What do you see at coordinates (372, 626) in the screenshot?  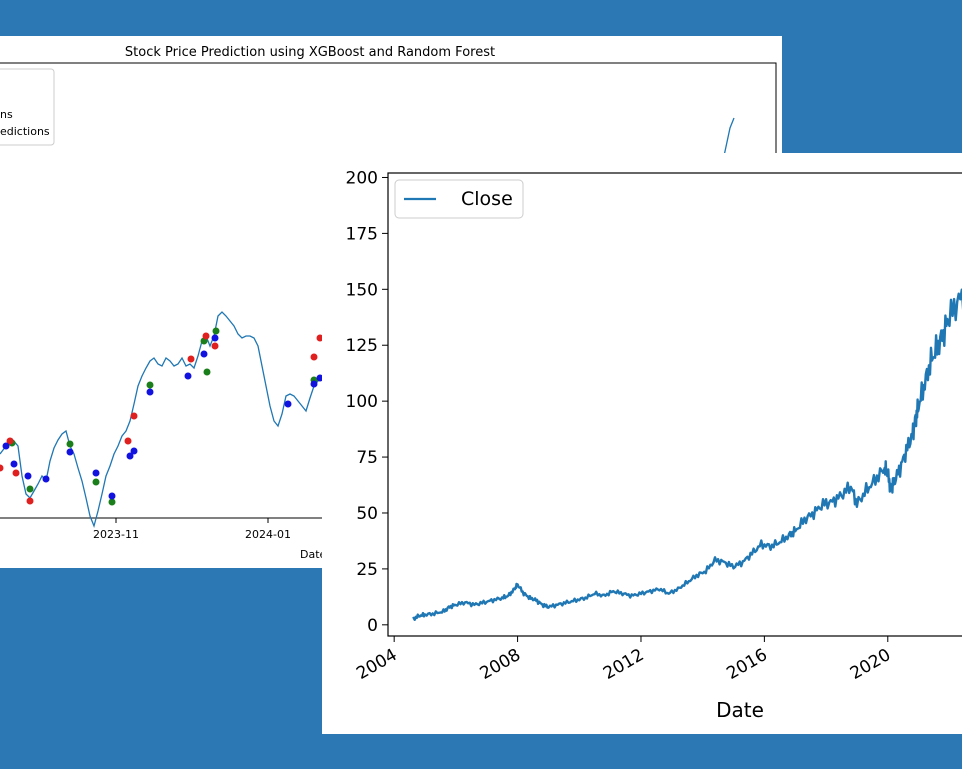 I see `y-tick-label: 0` at bounding box center [372, 626].